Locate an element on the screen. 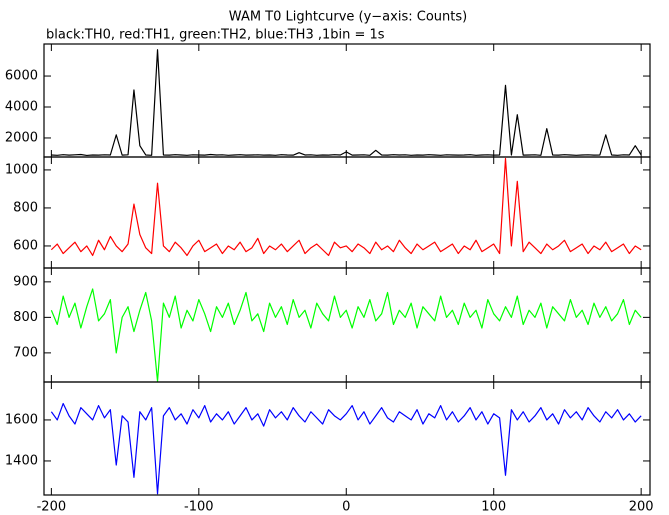  x-tick-label: -200 is located at coordinates (52, 507).